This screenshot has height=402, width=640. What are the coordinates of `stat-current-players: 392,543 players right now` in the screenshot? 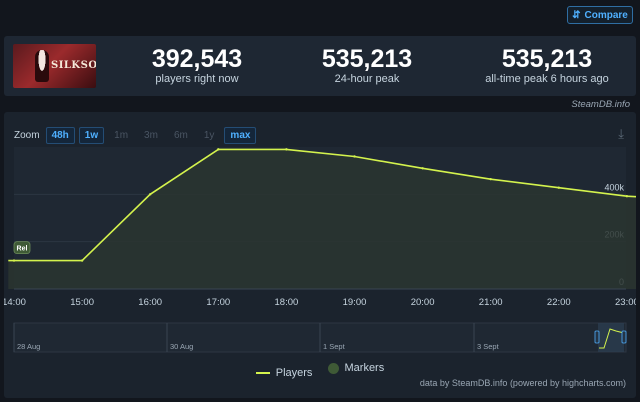 It's located at (197, 65).